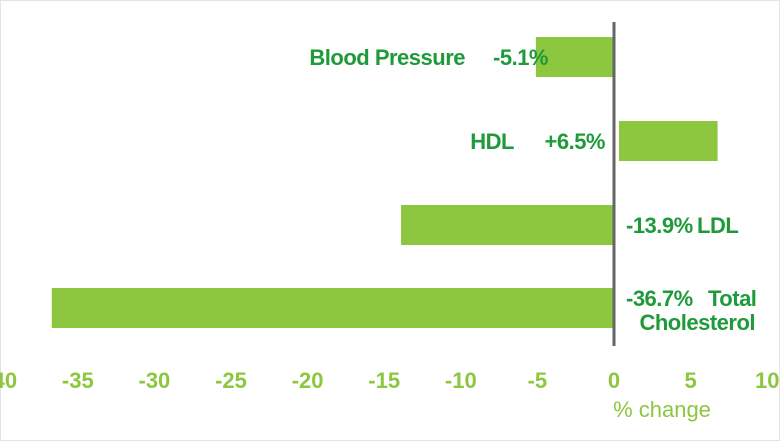 This screenshot has width=780, height=441. Describe the element at coordinates (659, 225) in the screenshot. I see `data-label-ldl: -13.9%` at that location.